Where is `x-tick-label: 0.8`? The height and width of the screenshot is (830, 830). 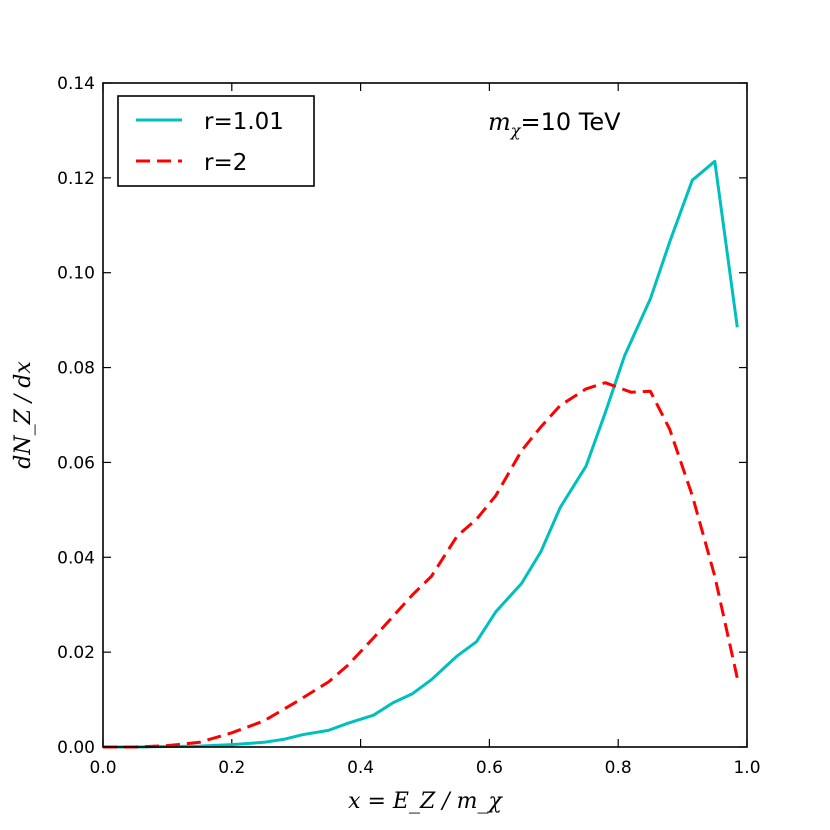
x-tick-label: 0.8 is located at coordinates (618, 768).